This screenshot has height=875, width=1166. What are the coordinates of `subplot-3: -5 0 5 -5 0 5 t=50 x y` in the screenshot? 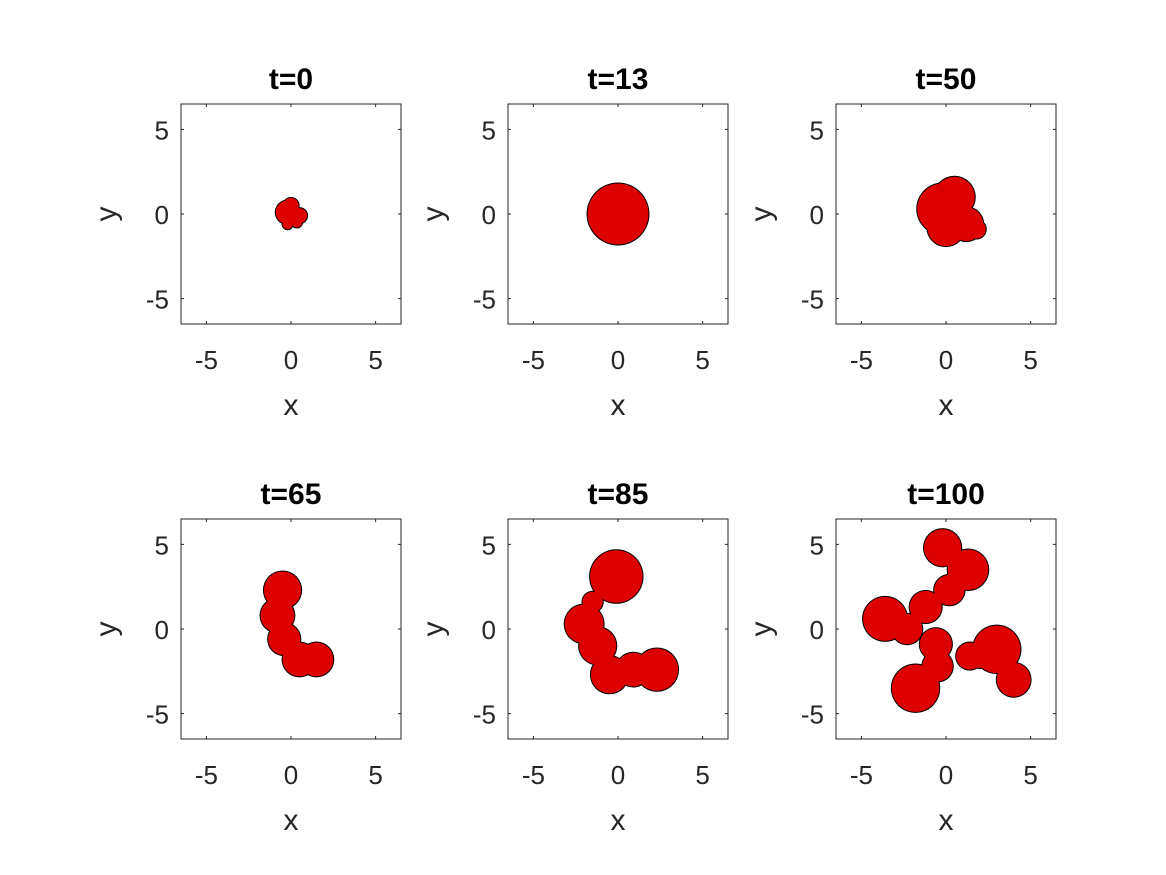 It's located at (901, 242).